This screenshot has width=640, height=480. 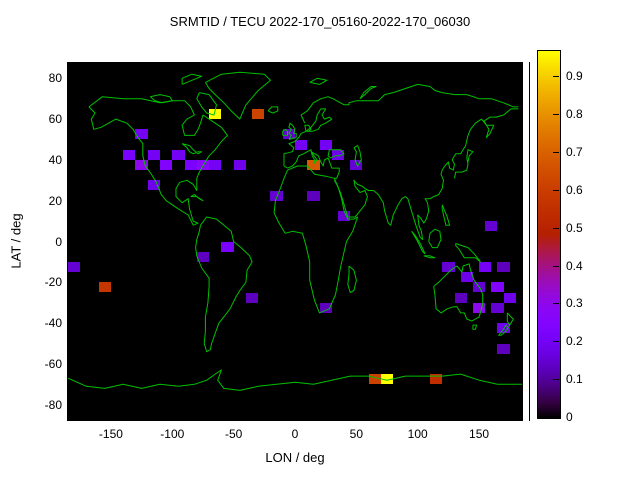 I want to click on colorbar-tick-label: 0.6, so click(x=574, y=189).